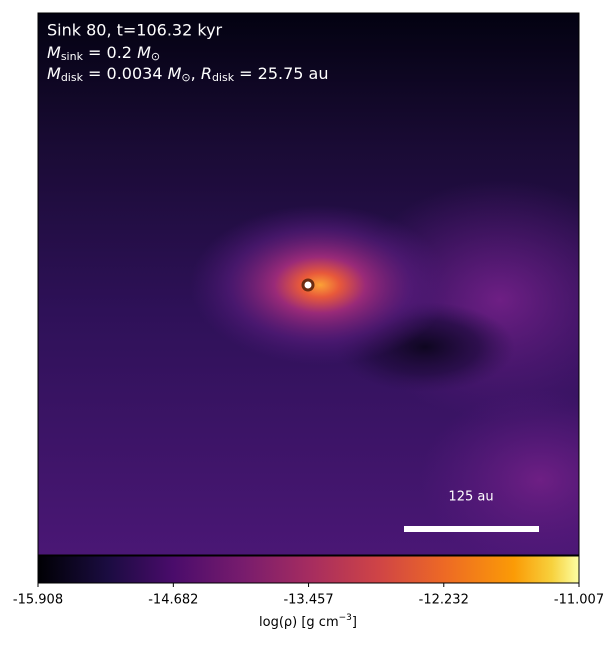 Image resolution: width=615 pixels, height=648 pixels. What do you see at coordinates (135, 30) in the screenshot?
I see `title: Sink 80, t=106.32 kyr` at bounding box center [135, 30].